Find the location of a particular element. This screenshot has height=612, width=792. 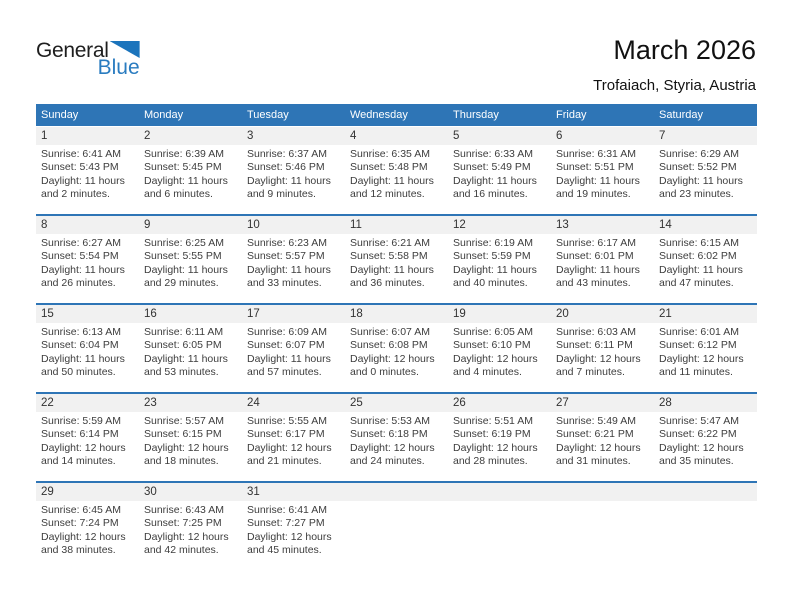

sunrise-line: Sunrise: 5:47 AM is located at coordinates (699, 421).